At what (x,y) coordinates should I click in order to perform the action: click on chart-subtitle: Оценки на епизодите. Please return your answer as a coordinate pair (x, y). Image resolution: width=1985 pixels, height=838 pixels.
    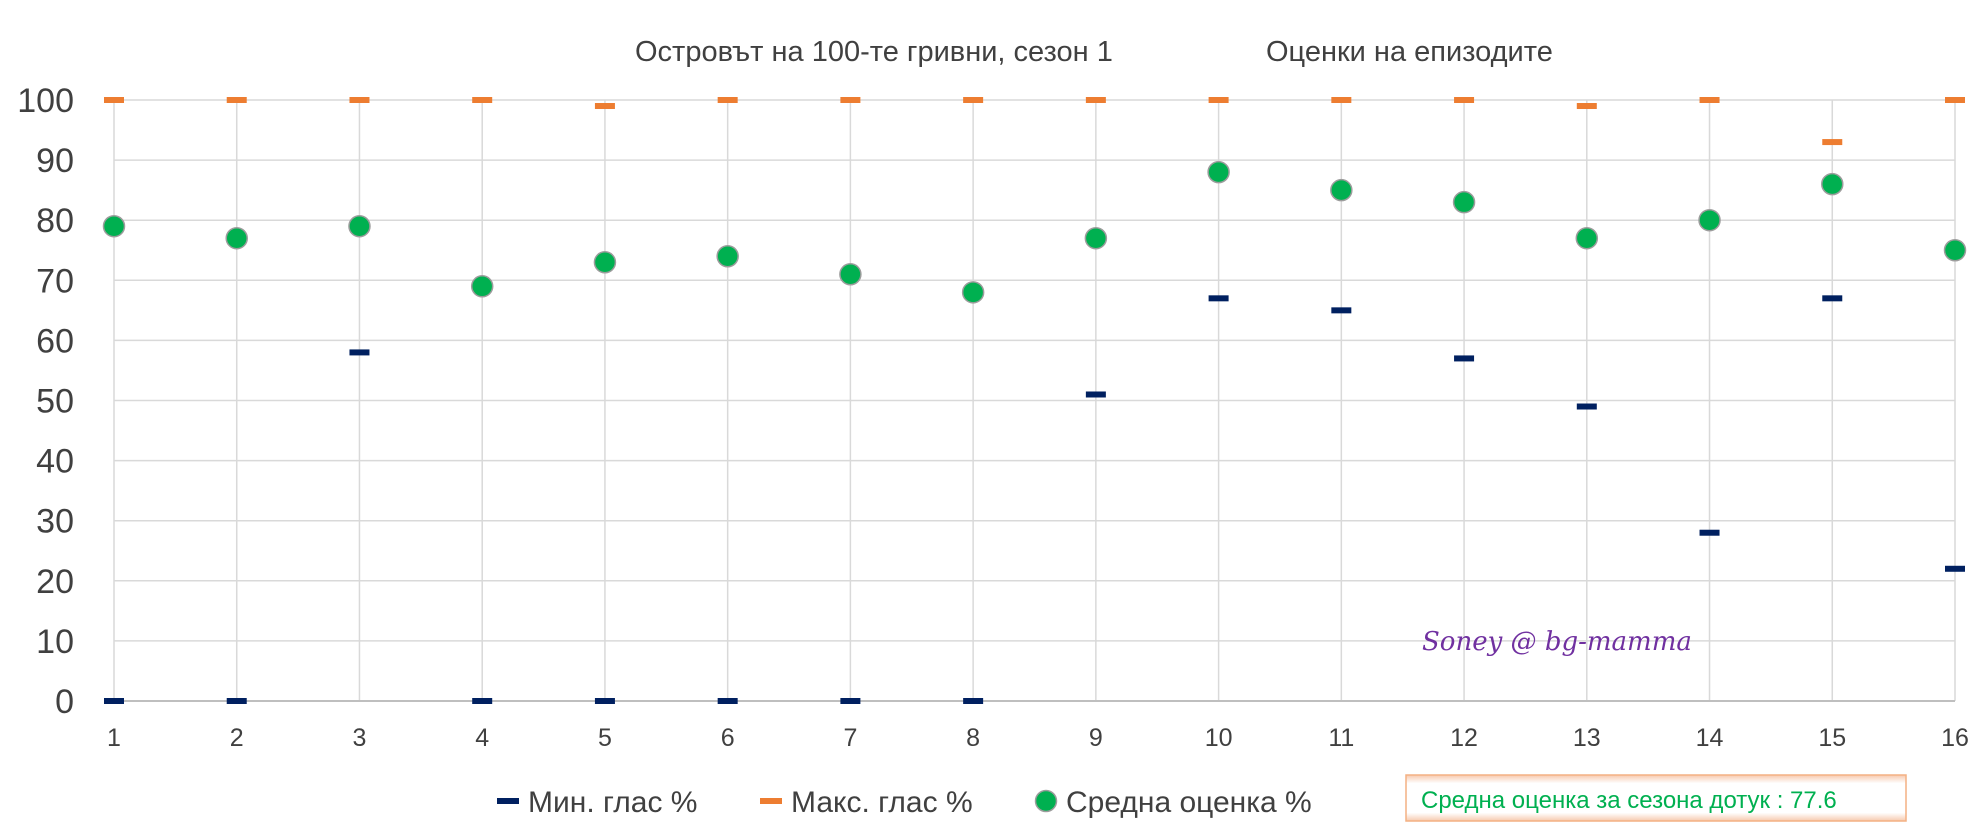
    Looking at the image, I should click on (1409, 52).